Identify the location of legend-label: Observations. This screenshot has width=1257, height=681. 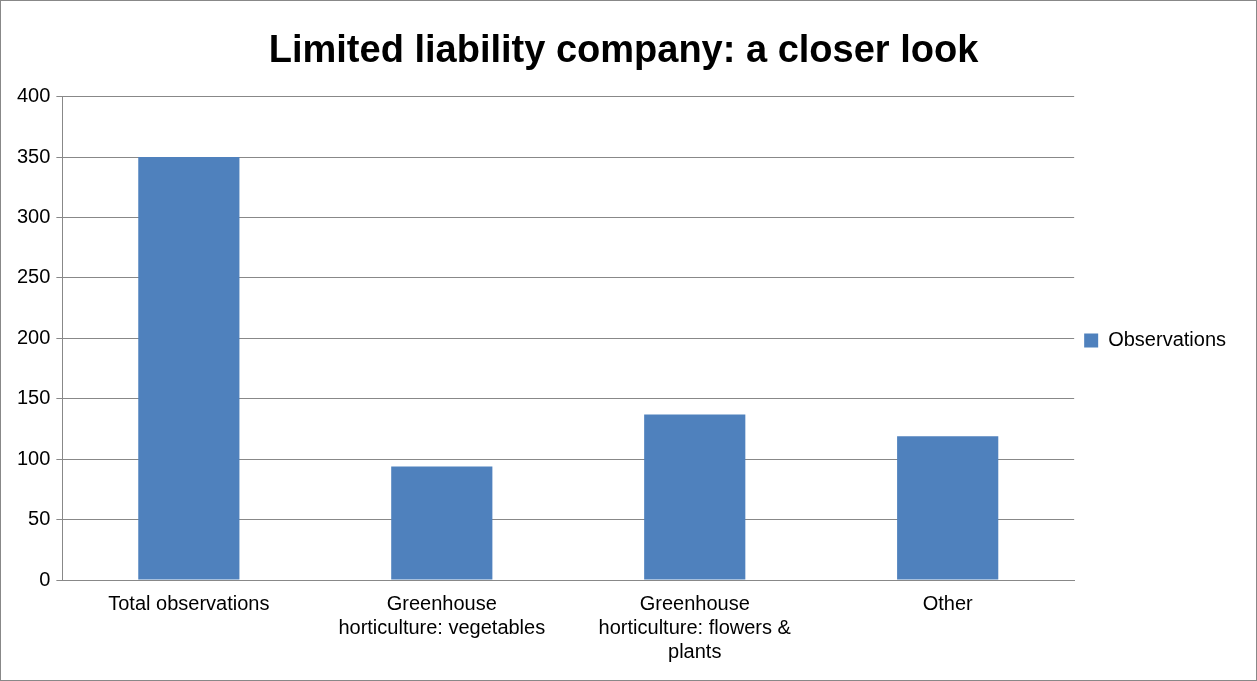
(1167, 339).